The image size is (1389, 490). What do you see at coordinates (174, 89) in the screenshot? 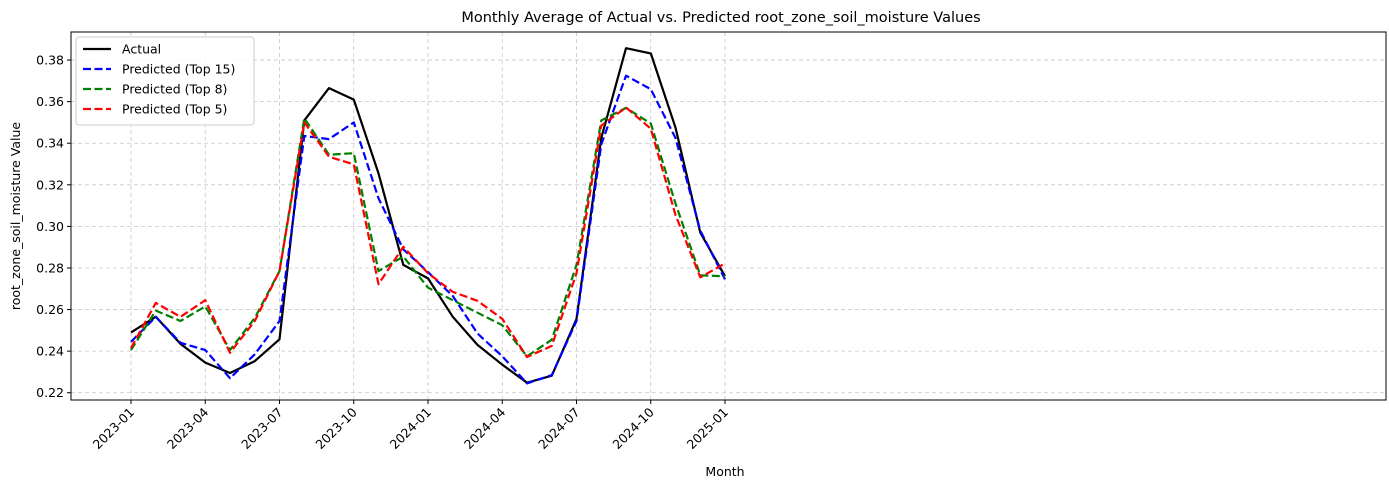
I see `legend-label-3: Predicted (Top 8)` at bounding box center [174, 89].